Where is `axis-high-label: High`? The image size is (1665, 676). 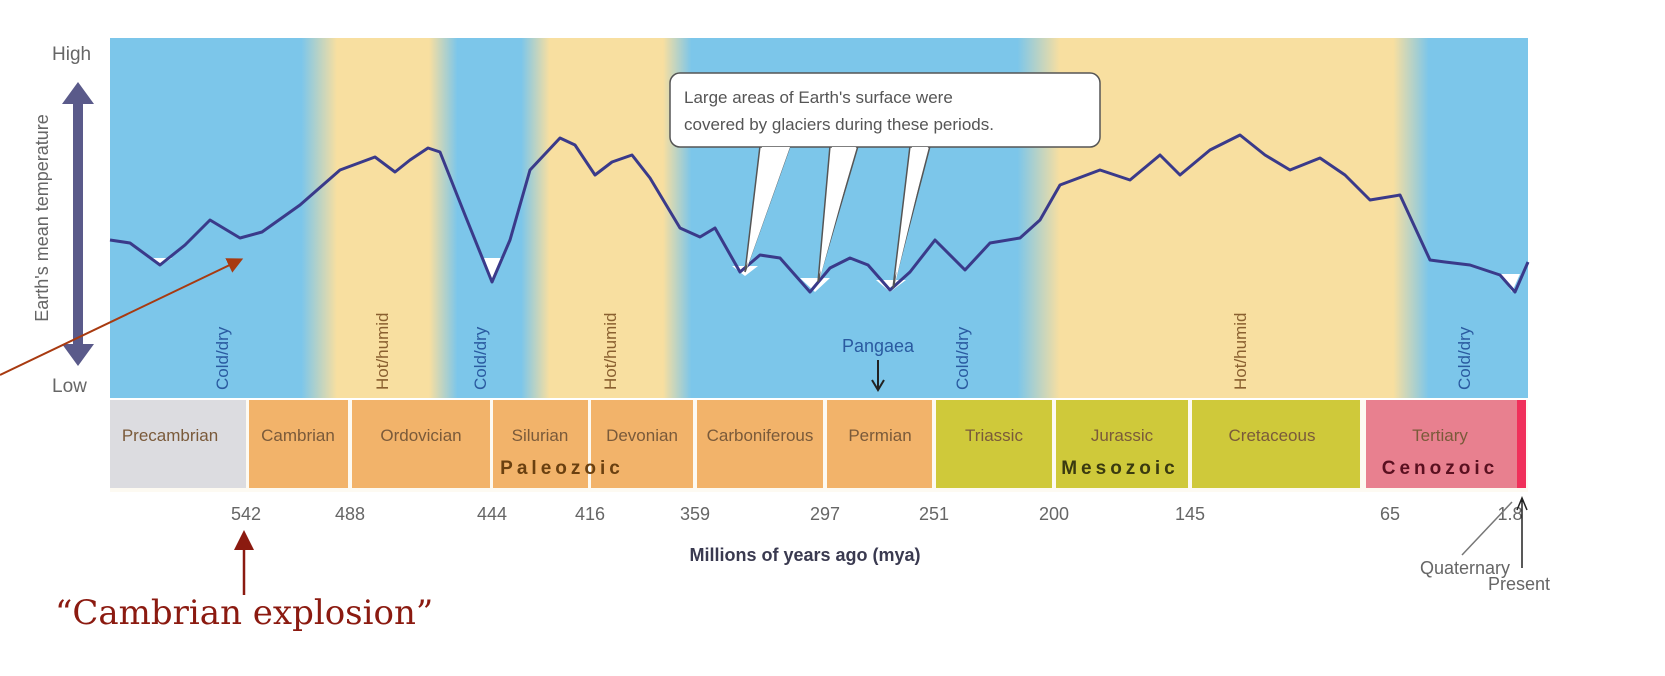
axis-high-label: High is located at coordinates (71, 54).